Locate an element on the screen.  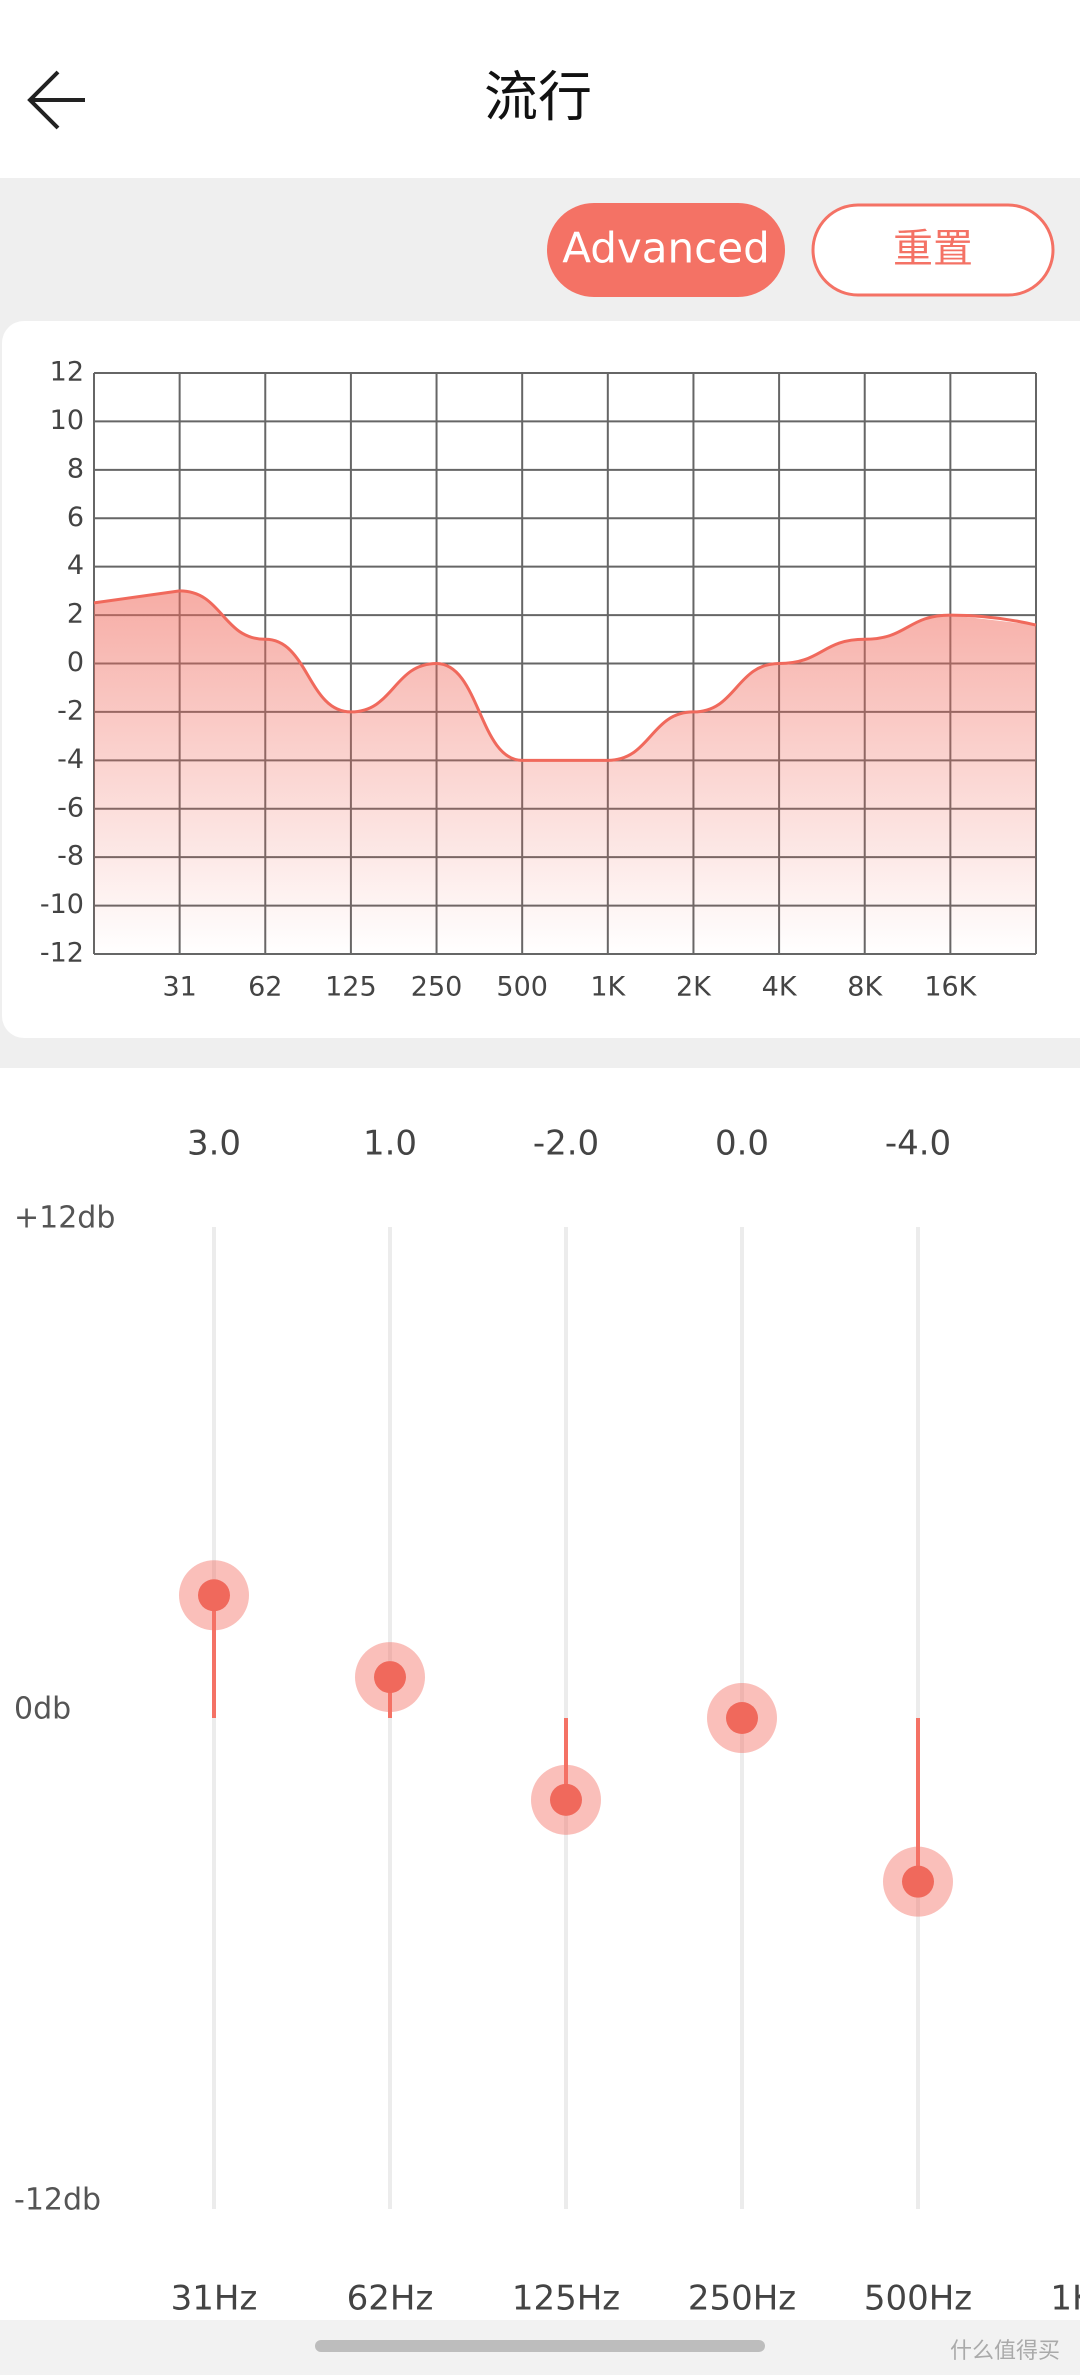
x-tick-label: 500 is located at coordinates (522, 987).